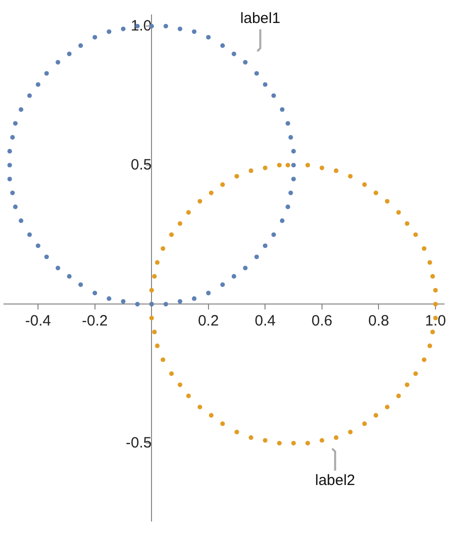 Image resolution: width=452 pixels, height=533 pixels. What do you see at coordinates (95, 321) in the screenshot?
I see `x-tick-label: -0.2` at bounding box center [95, 321].